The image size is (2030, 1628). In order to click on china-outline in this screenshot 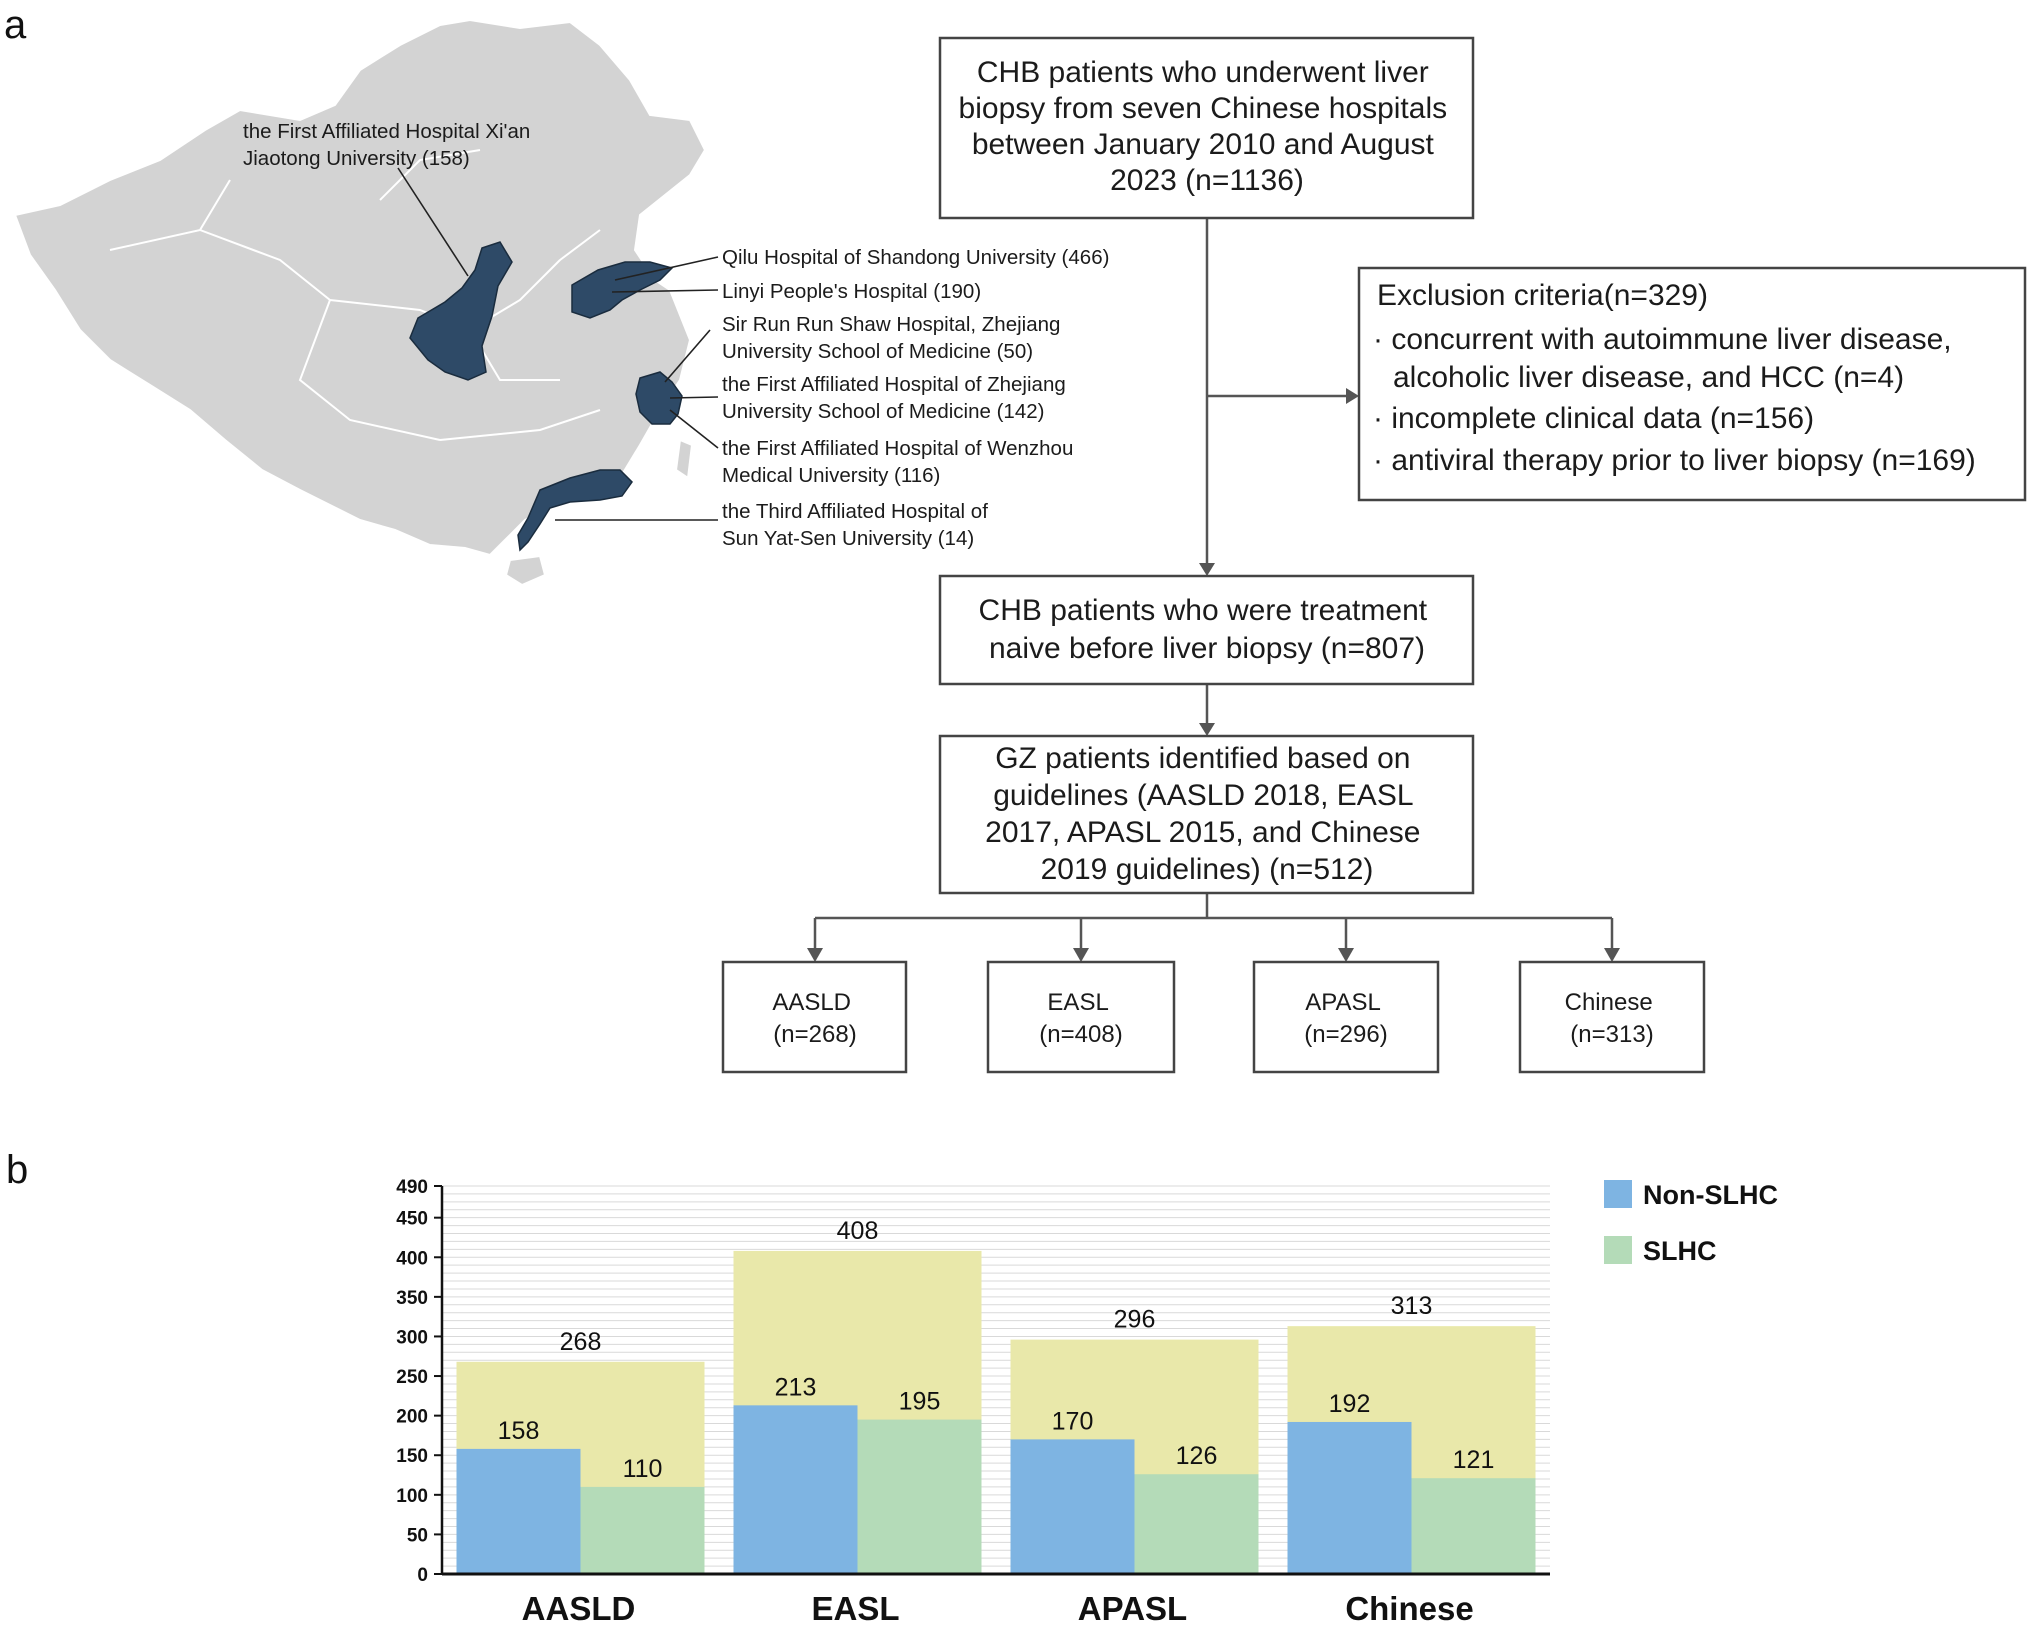, I will do `click(360, 287)`.